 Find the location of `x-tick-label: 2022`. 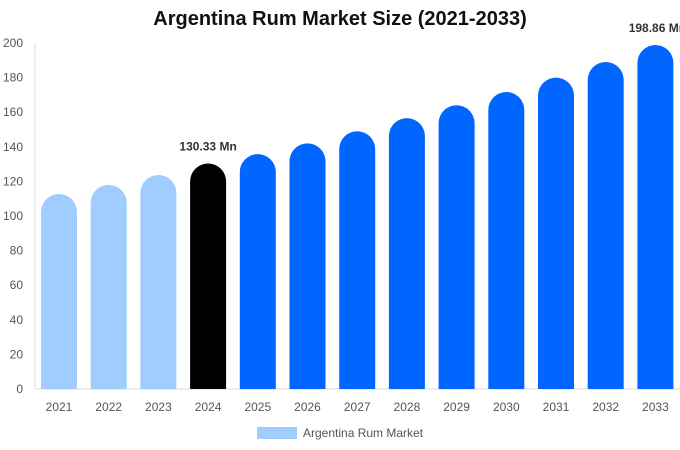

x-tick-label: 2022 is located at coordinates (108, 407).